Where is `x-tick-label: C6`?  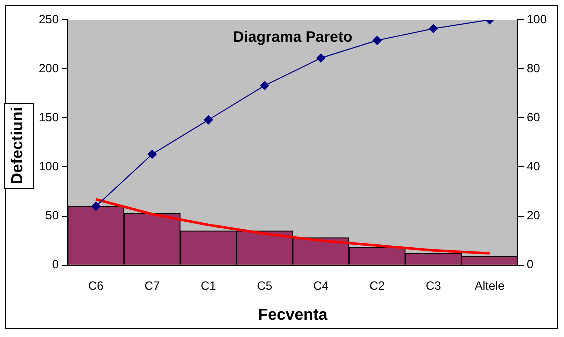 x-tick-label: C6 is located at coordinates (96, 285).